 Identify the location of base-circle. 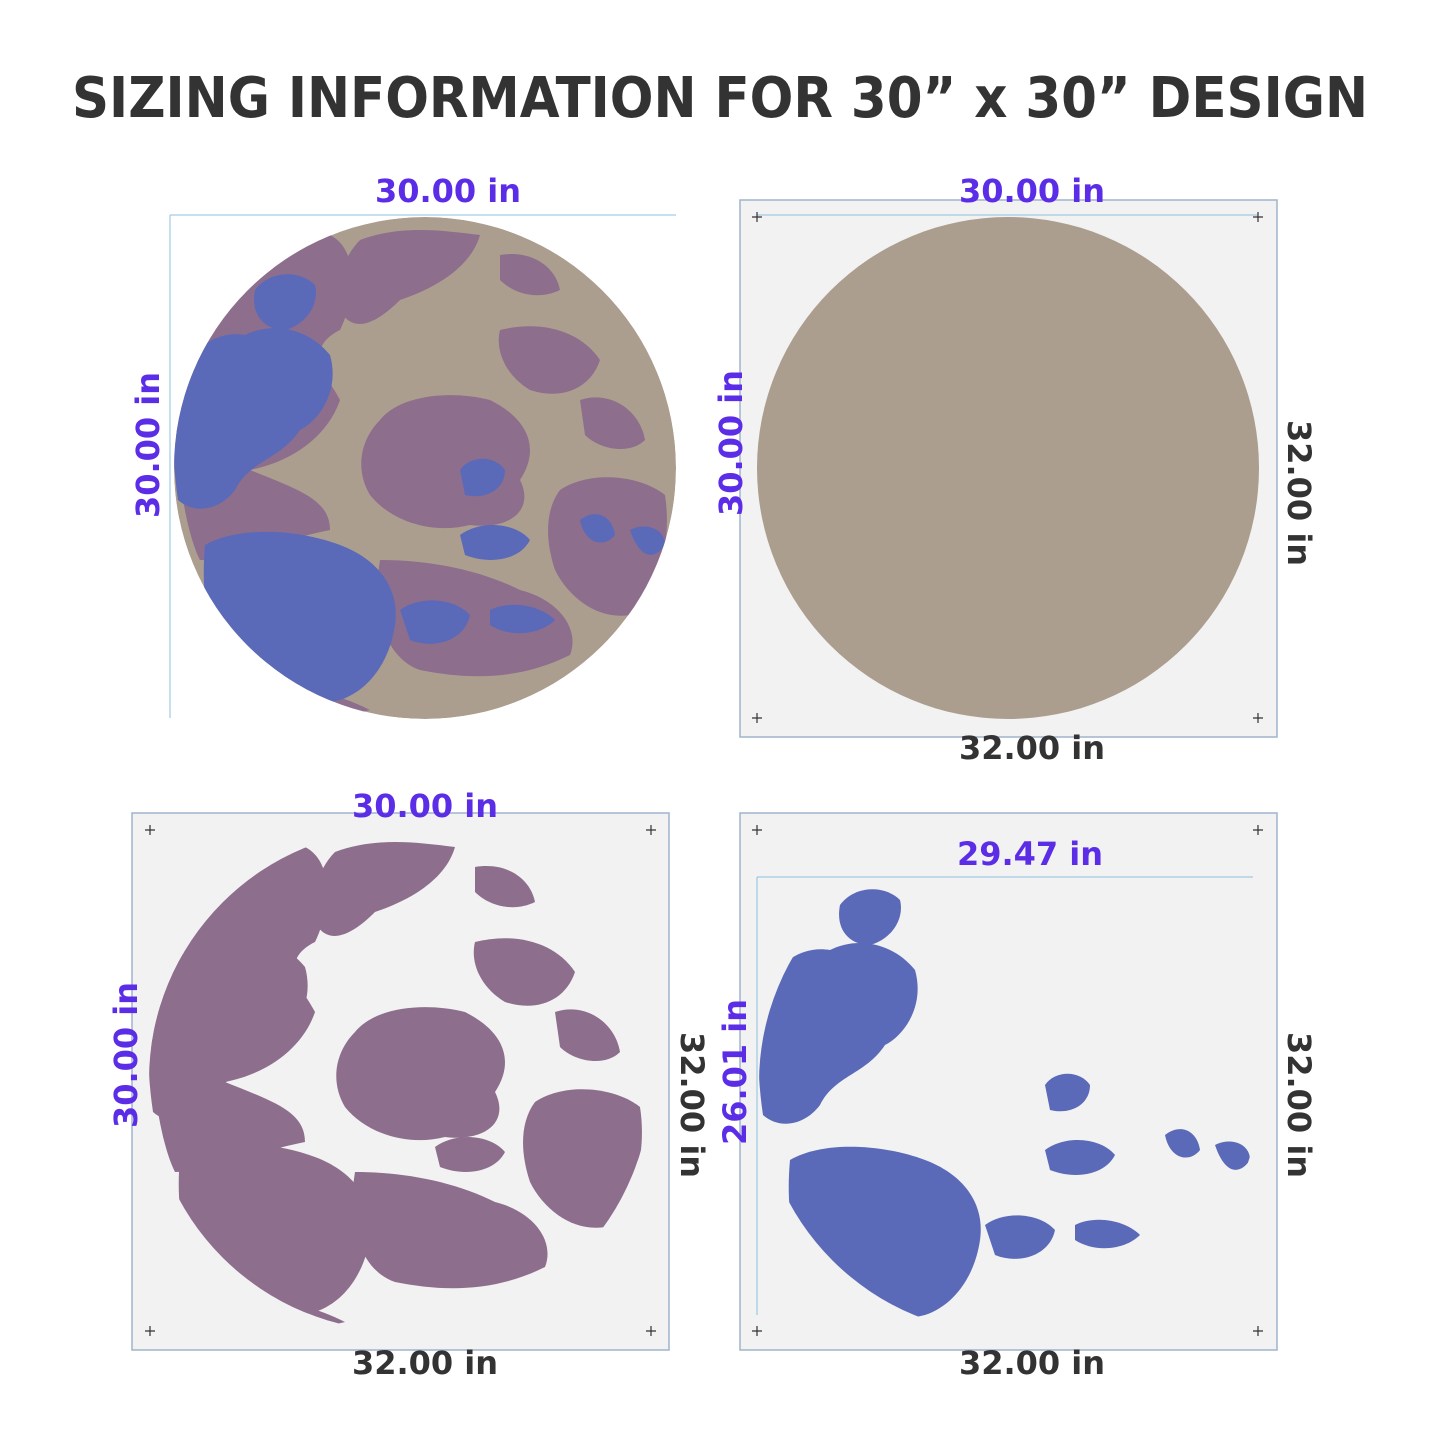
(1008, 468).